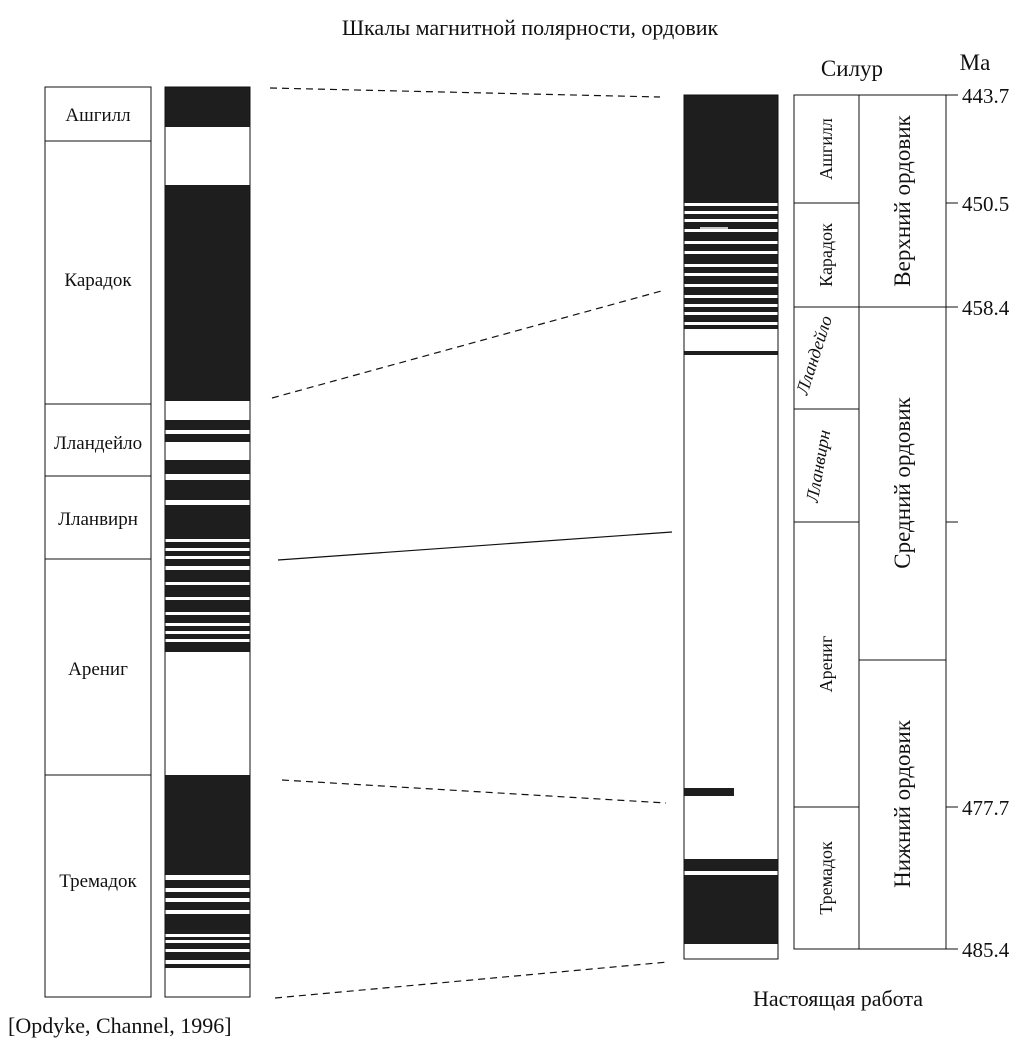 The image size is (1027, 1041). Describe the element at coordinates (985, 204) in the screenshot. I see `age-tick-450-5: 450.5` at that location.